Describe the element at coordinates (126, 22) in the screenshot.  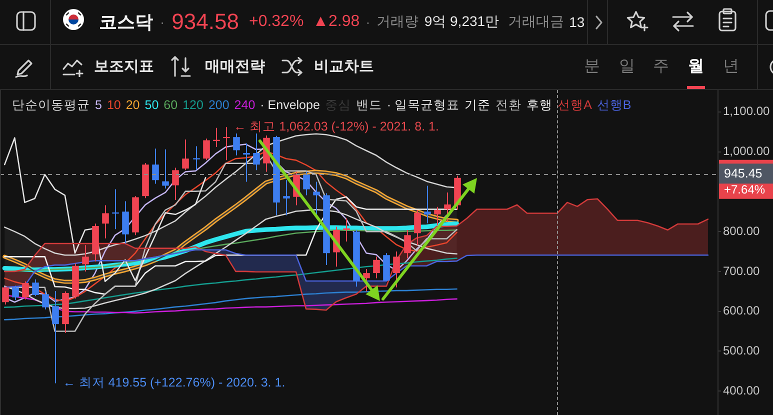
I see `chart-title: 코스닥` at that location.